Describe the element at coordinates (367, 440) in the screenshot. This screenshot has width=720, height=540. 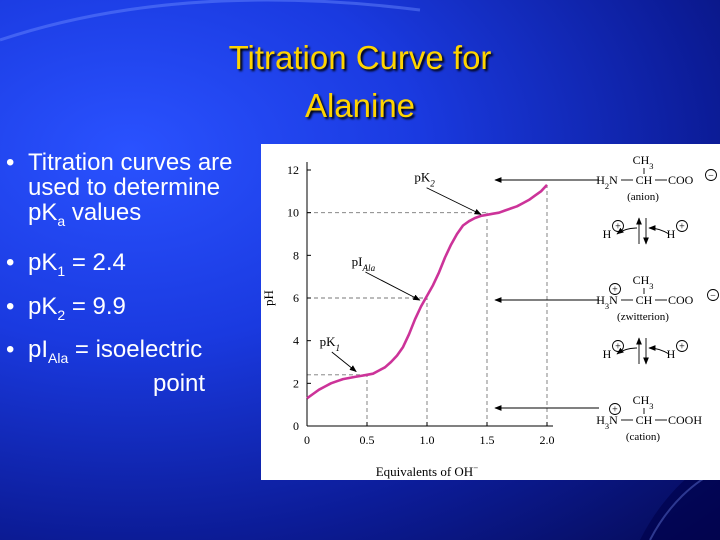
I see `x-tick-label: 0.5` at that location.